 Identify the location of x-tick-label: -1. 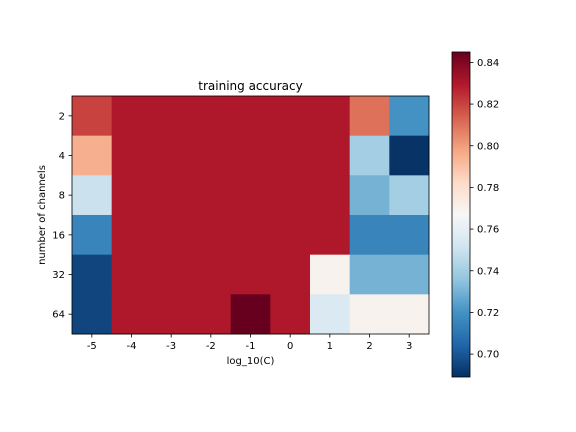
(251, 346).